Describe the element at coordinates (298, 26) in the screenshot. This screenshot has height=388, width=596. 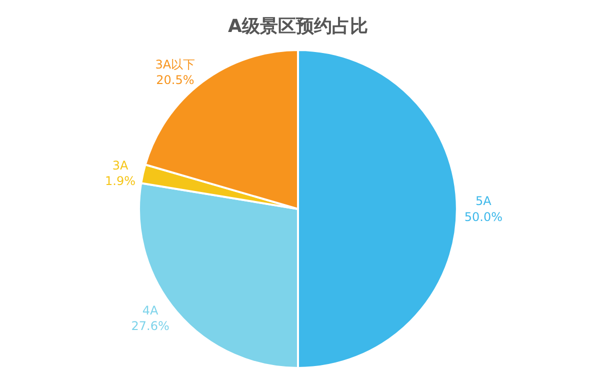
I see `chart-title: A级景区预约占比` at that location.